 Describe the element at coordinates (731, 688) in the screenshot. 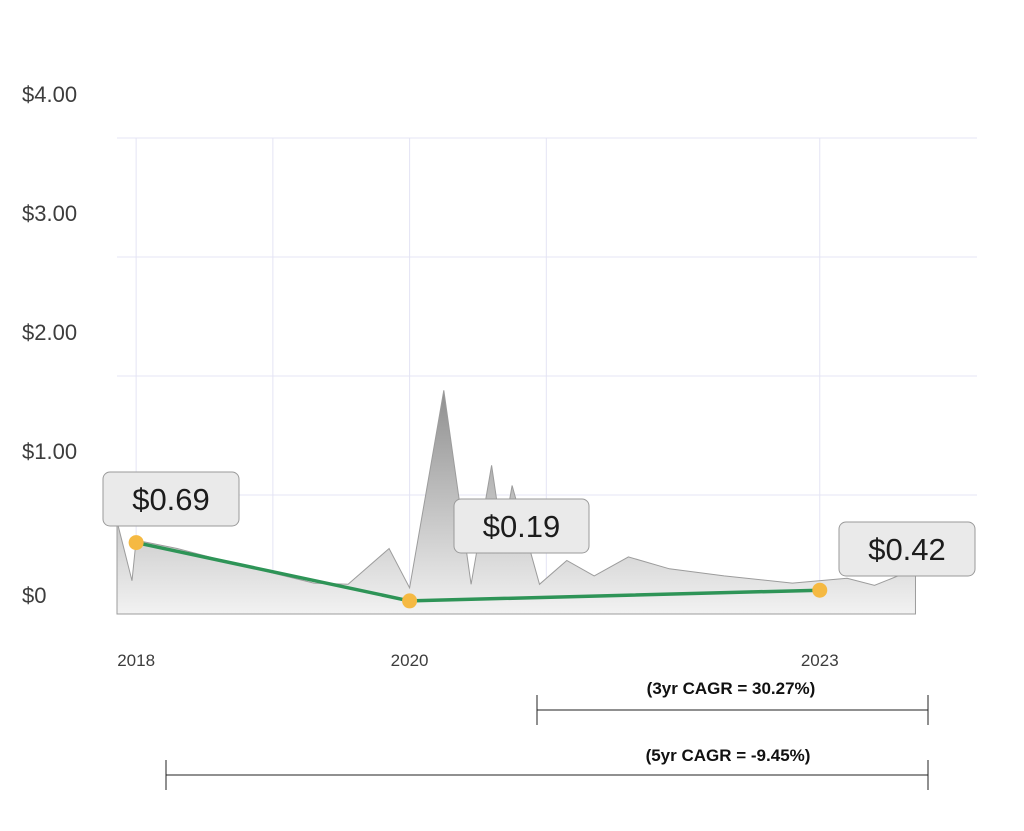

I see `cagr-label: (3yr CAGR = 30.27%)` at that location.